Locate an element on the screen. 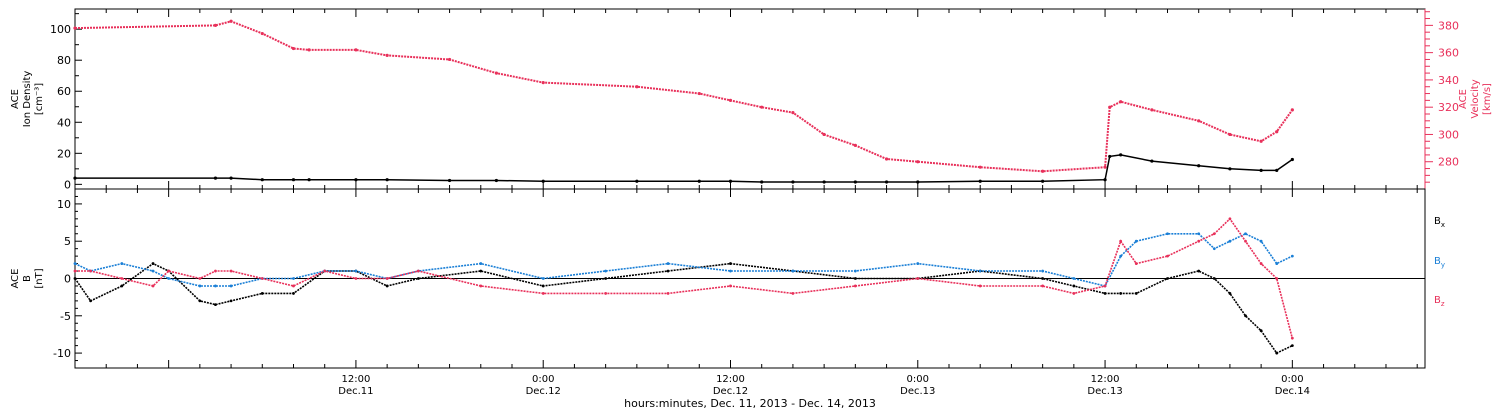 This screenshot has height=410, width=1500. x-tick-date: Dec.12 is located at coordinates (543, 391).